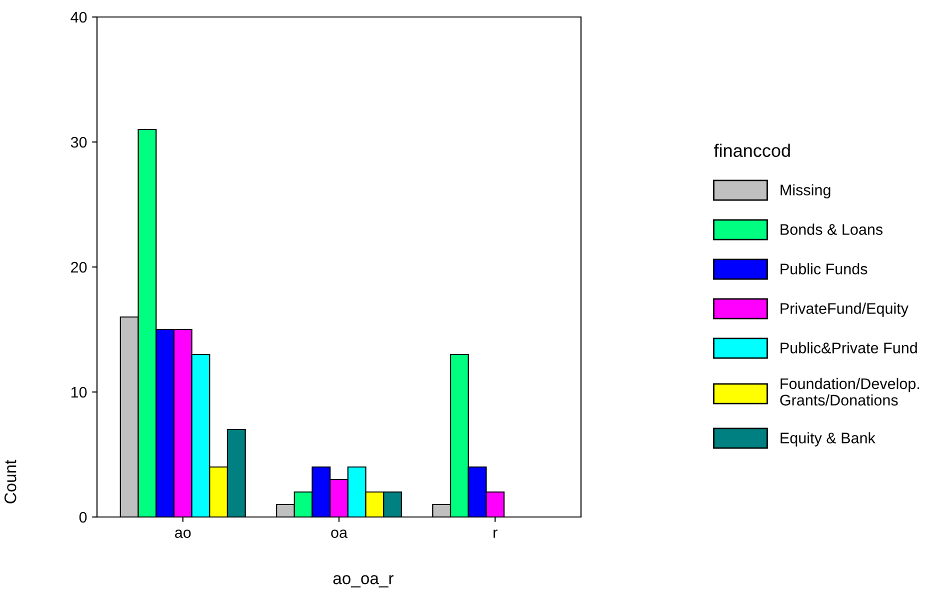 This screenshot has width=926, height=603. I want to click on legend-label: PrivateFund/Equity, so click(844, 309).